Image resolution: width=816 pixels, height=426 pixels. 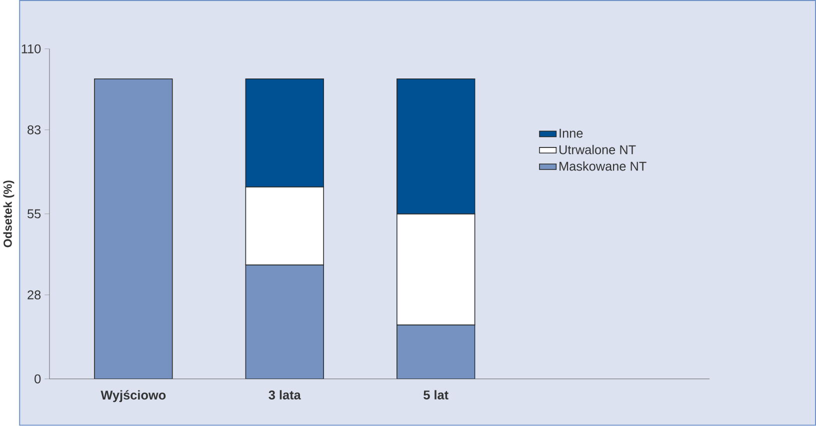 What do you see at coordinates (34, 295) in the screenshot?
I see `y-tick-label: 28` at bounding box center [34, 295].